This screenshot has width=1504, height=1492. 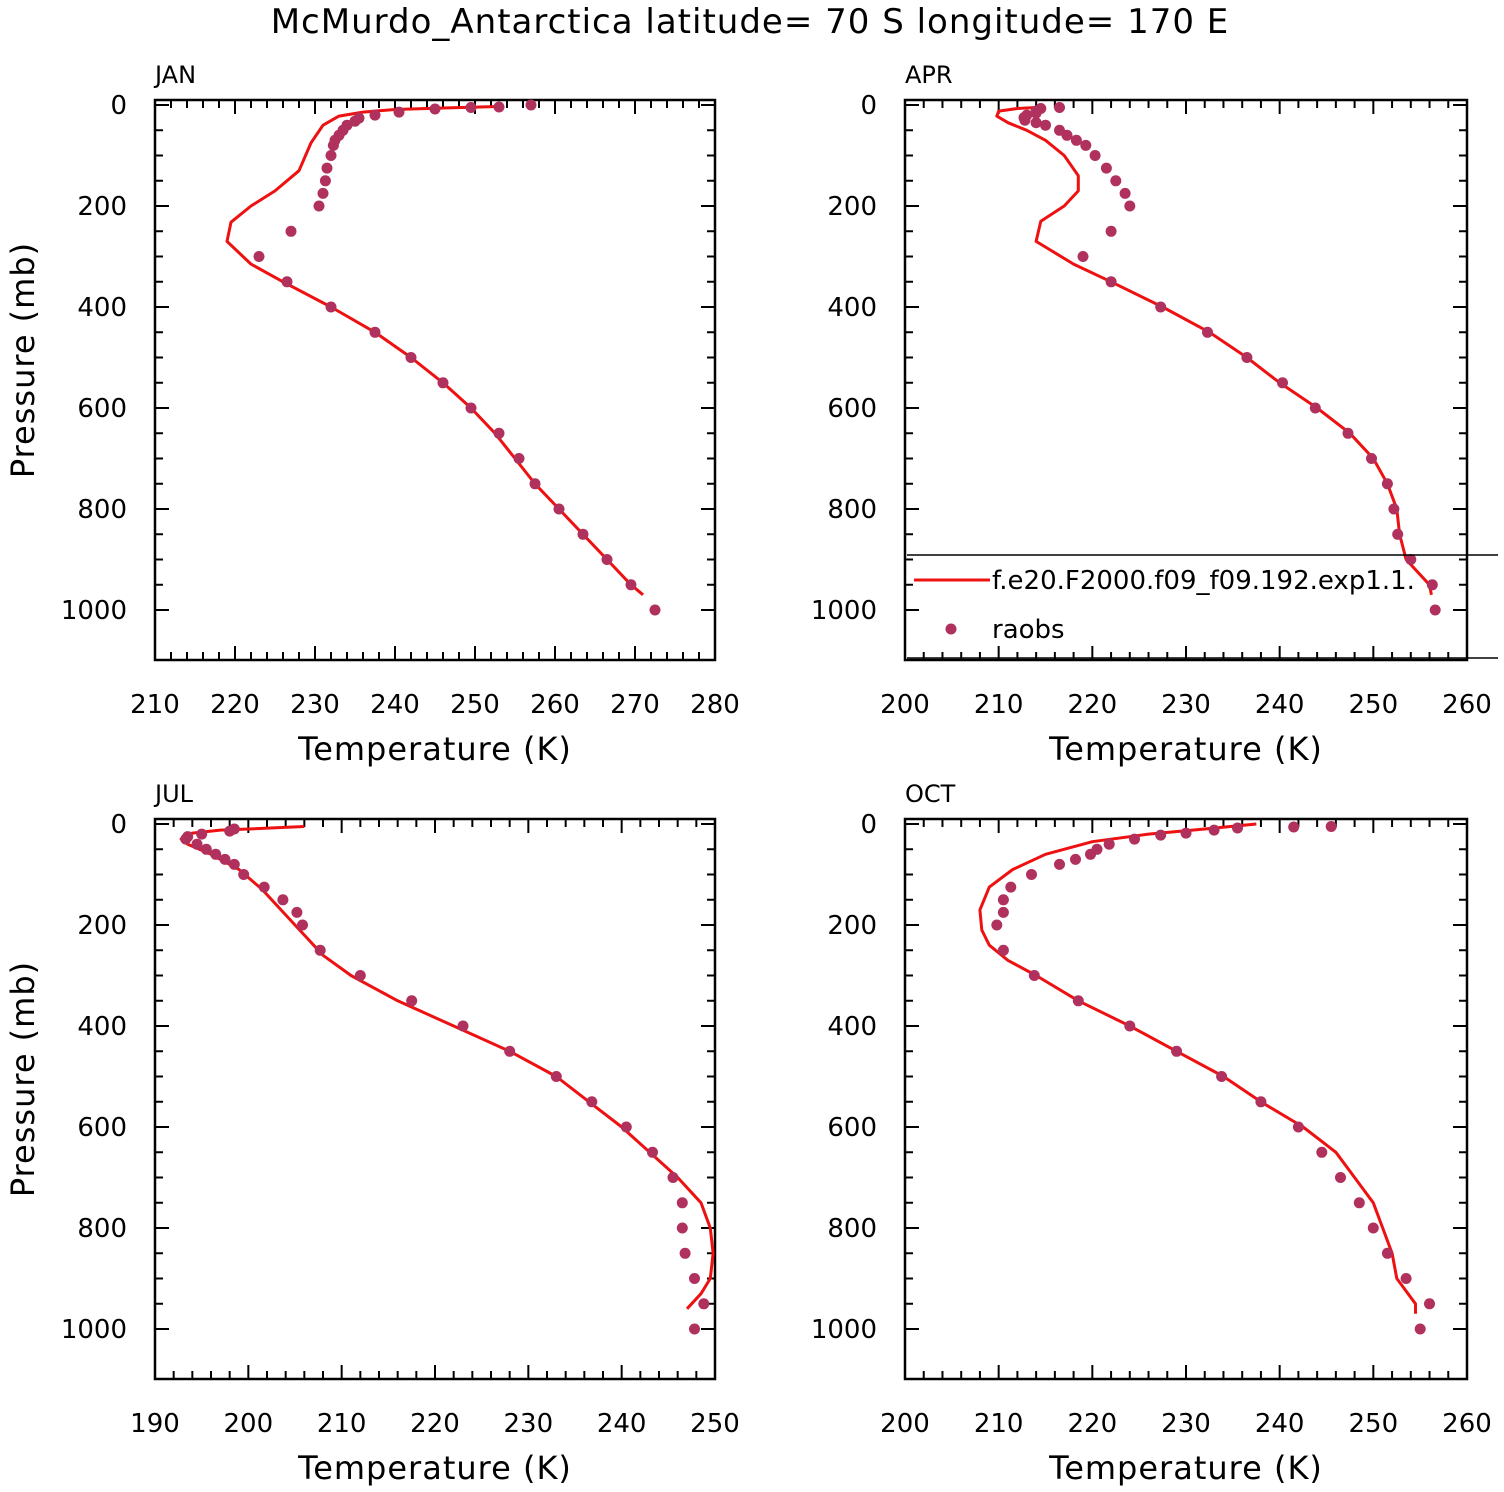 What do you see at coordinates (434, 1468) in the screenshot?
I see `x-axis-title-jul: Temperature (K)` at bounding box center [434, 1468].